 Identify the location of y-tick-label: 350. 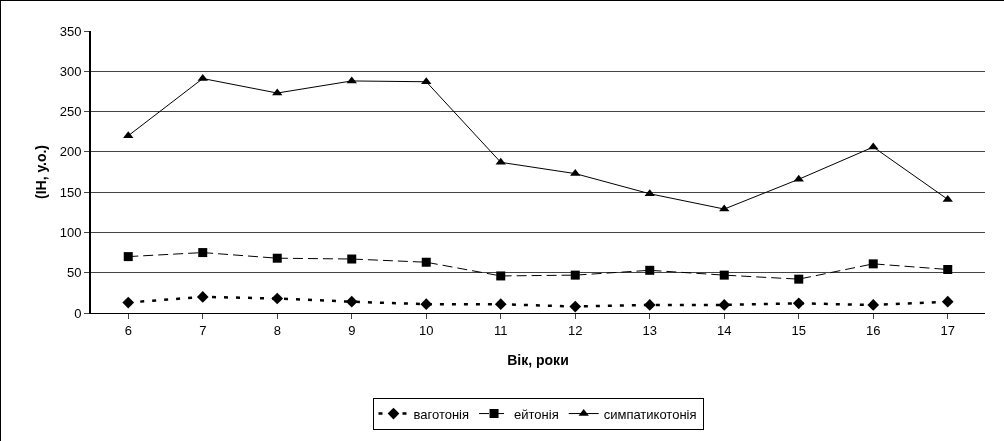
(70, 31).